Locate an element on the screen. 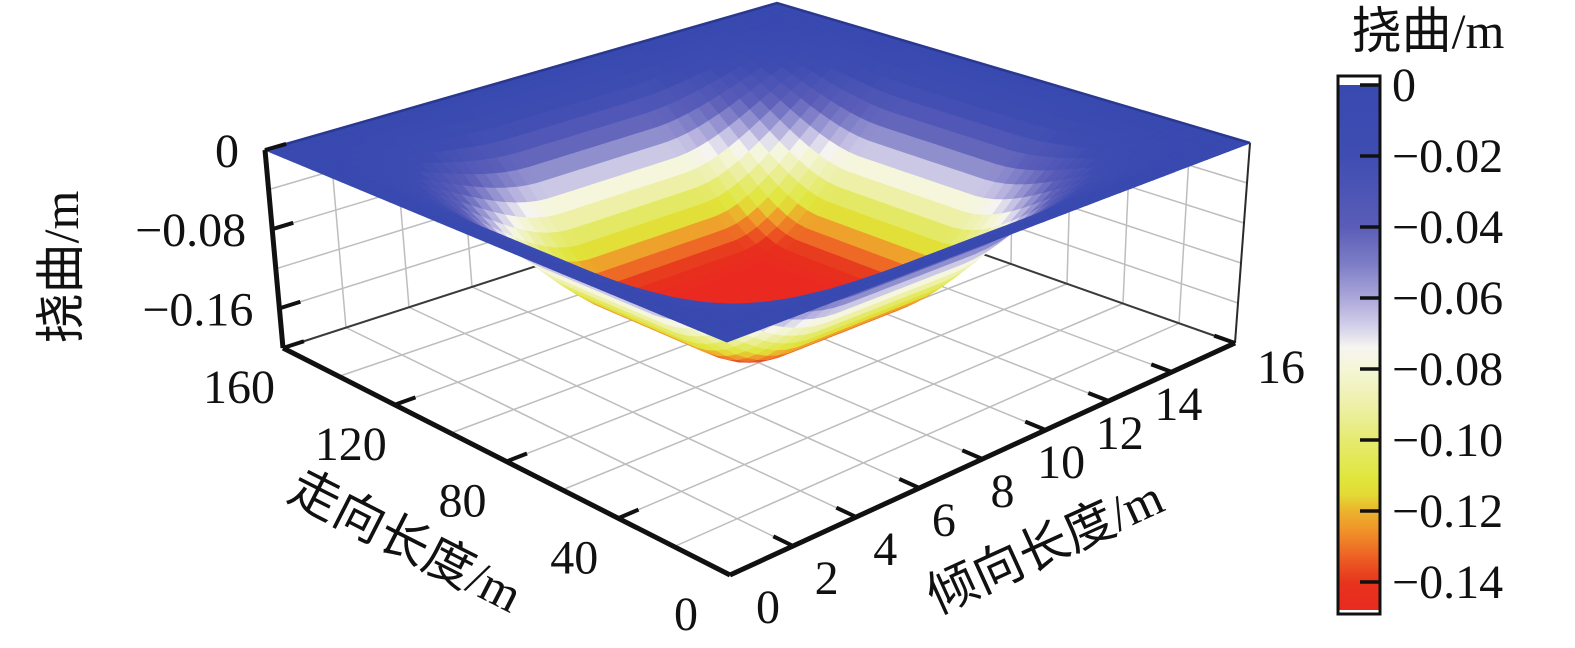  x-tick-label: 40 is located at coordinates (574, 557).